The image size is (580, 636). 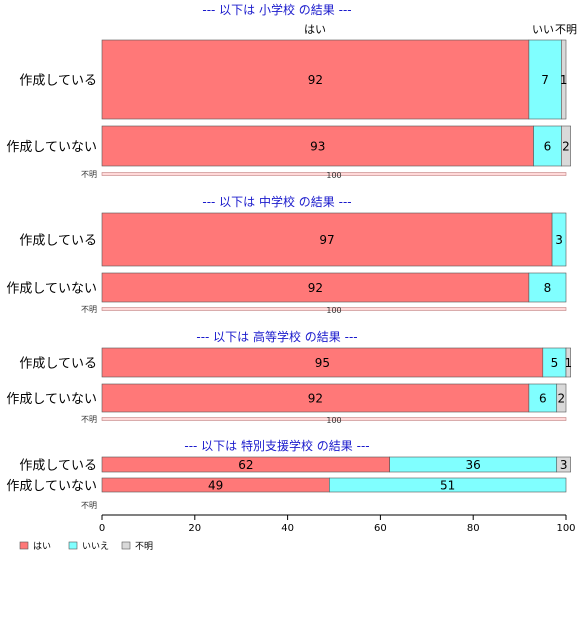 I want to click on data-label: 62, so click(x=245, y=465).